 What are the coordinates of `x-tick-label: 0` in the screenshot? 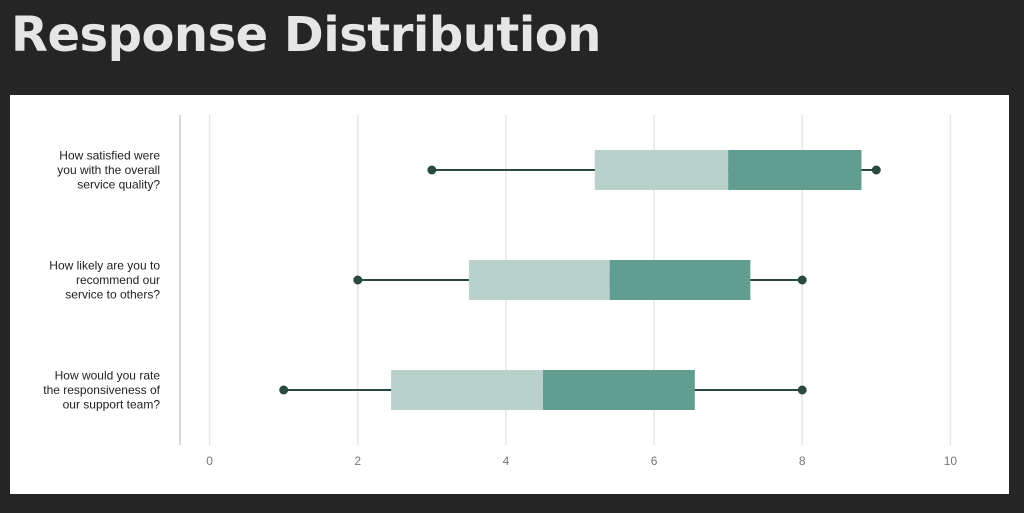 It's located at (209, 461).